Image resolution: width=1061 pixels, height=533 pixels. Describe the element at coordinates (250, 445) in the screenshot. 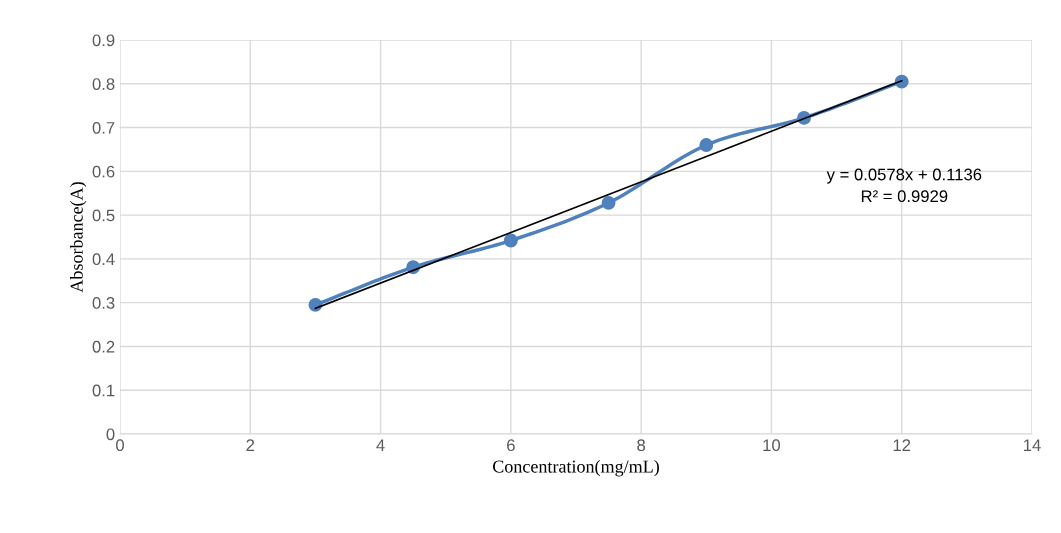

I see `x-tick-label: 2` at that location.